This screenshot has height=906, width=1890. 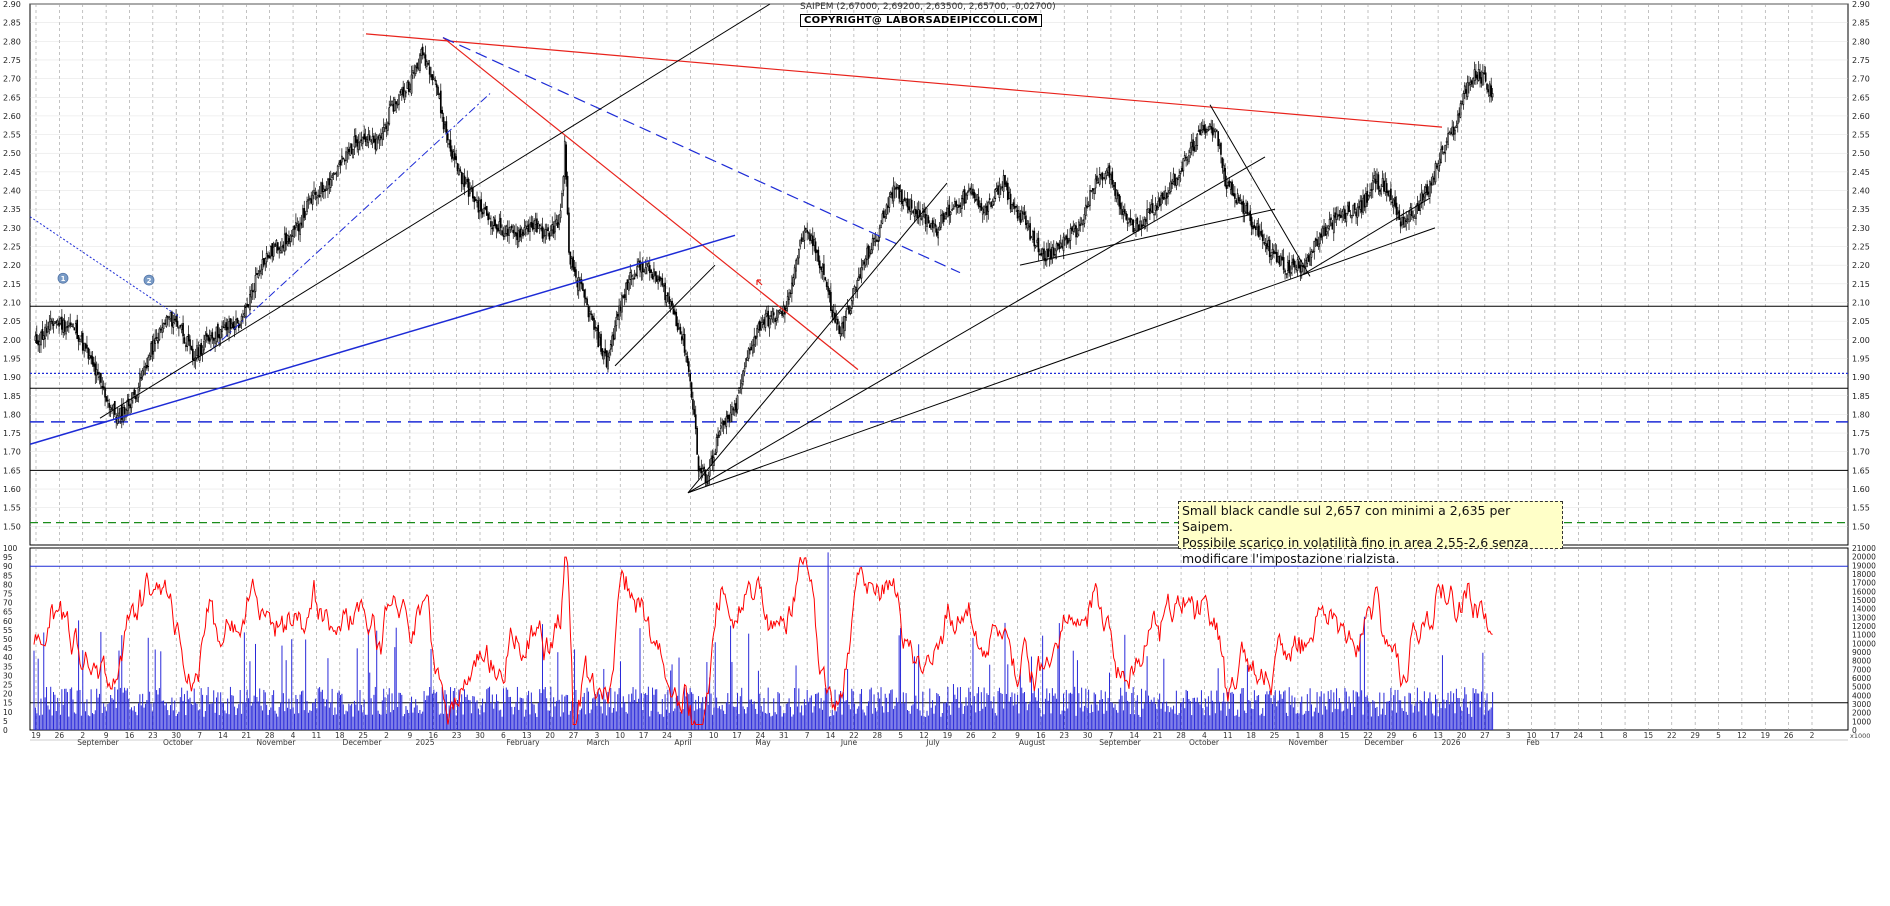 I want to click on y-tick-left: 2.80, so click(x=12, y=41).